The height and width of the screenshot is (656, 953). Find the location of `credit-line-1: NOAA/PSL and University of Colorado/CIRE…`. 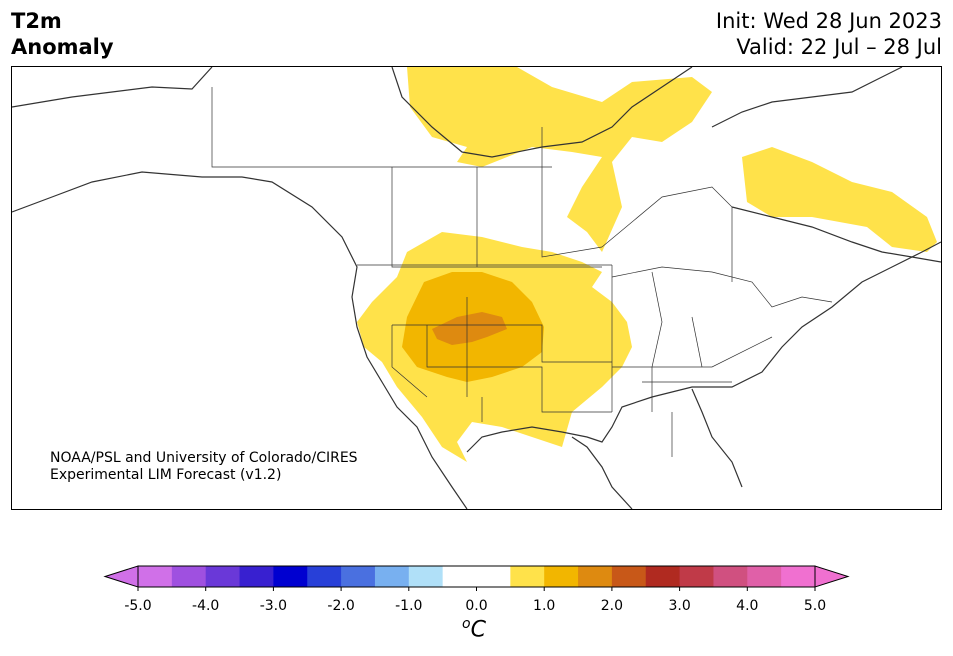

credit-line-1: NOAA/PSL and University of Colorado/CIRE… is located at coordinates (204, 458).